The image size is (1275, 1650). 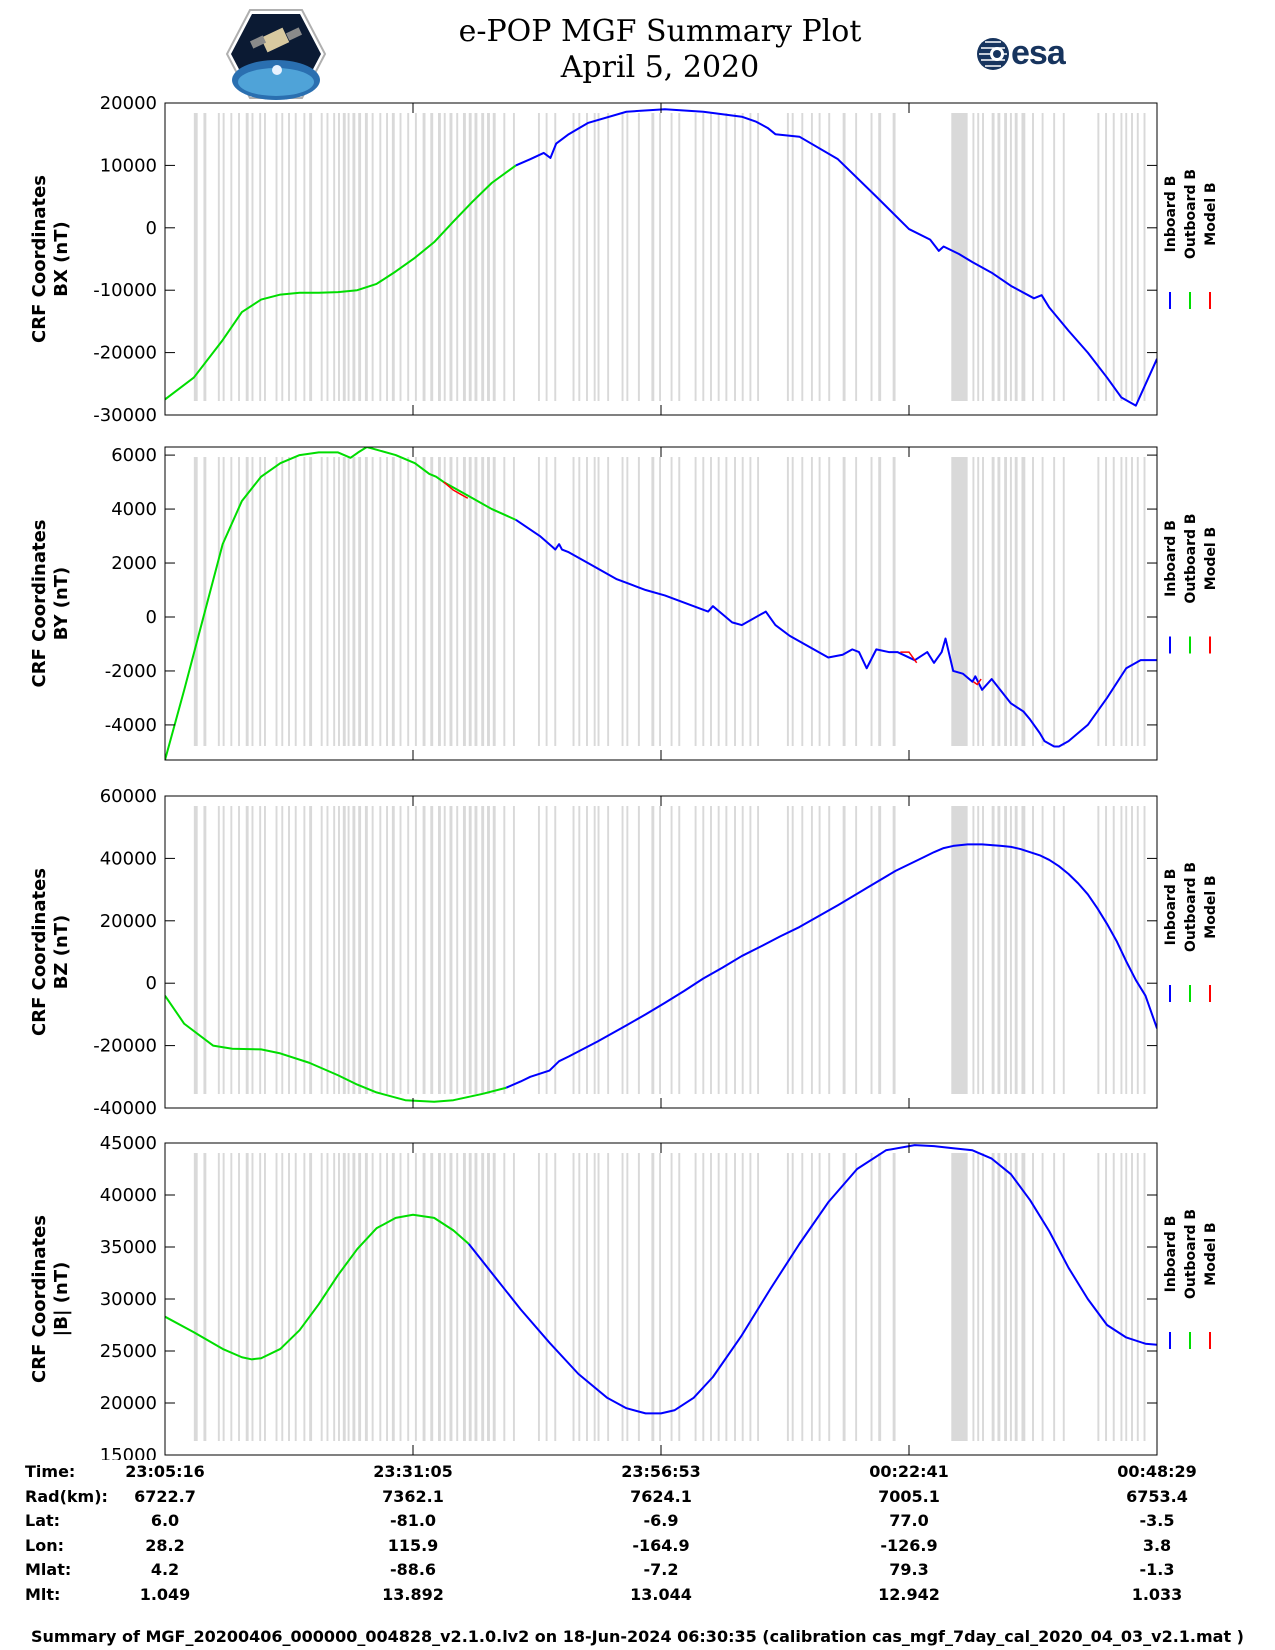 I want to click on legend-label: Model B, so click(x=1211, y=1253).